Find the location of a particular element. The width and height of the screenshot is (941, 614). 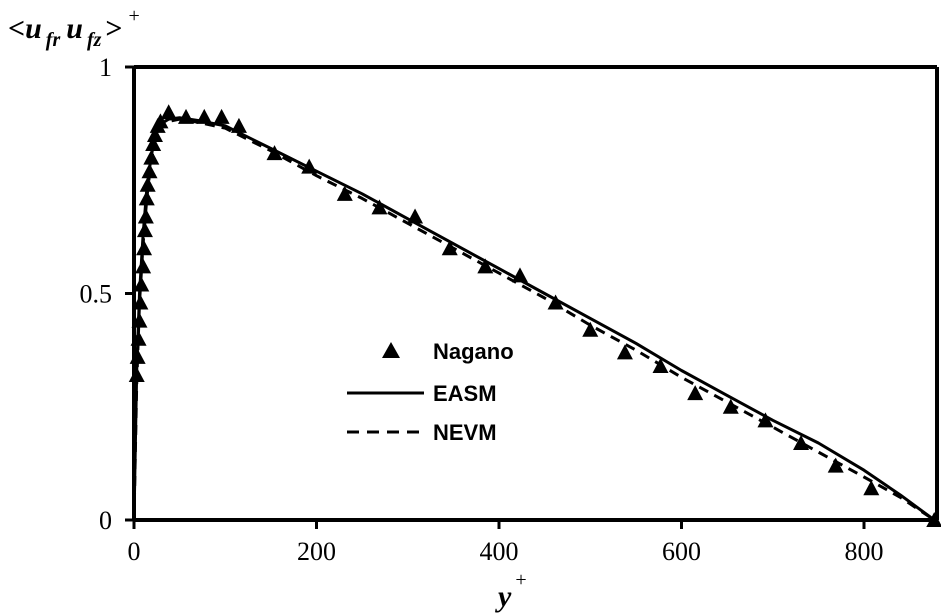

y-ticks: 00.51 is located at coordinates (107, 294).